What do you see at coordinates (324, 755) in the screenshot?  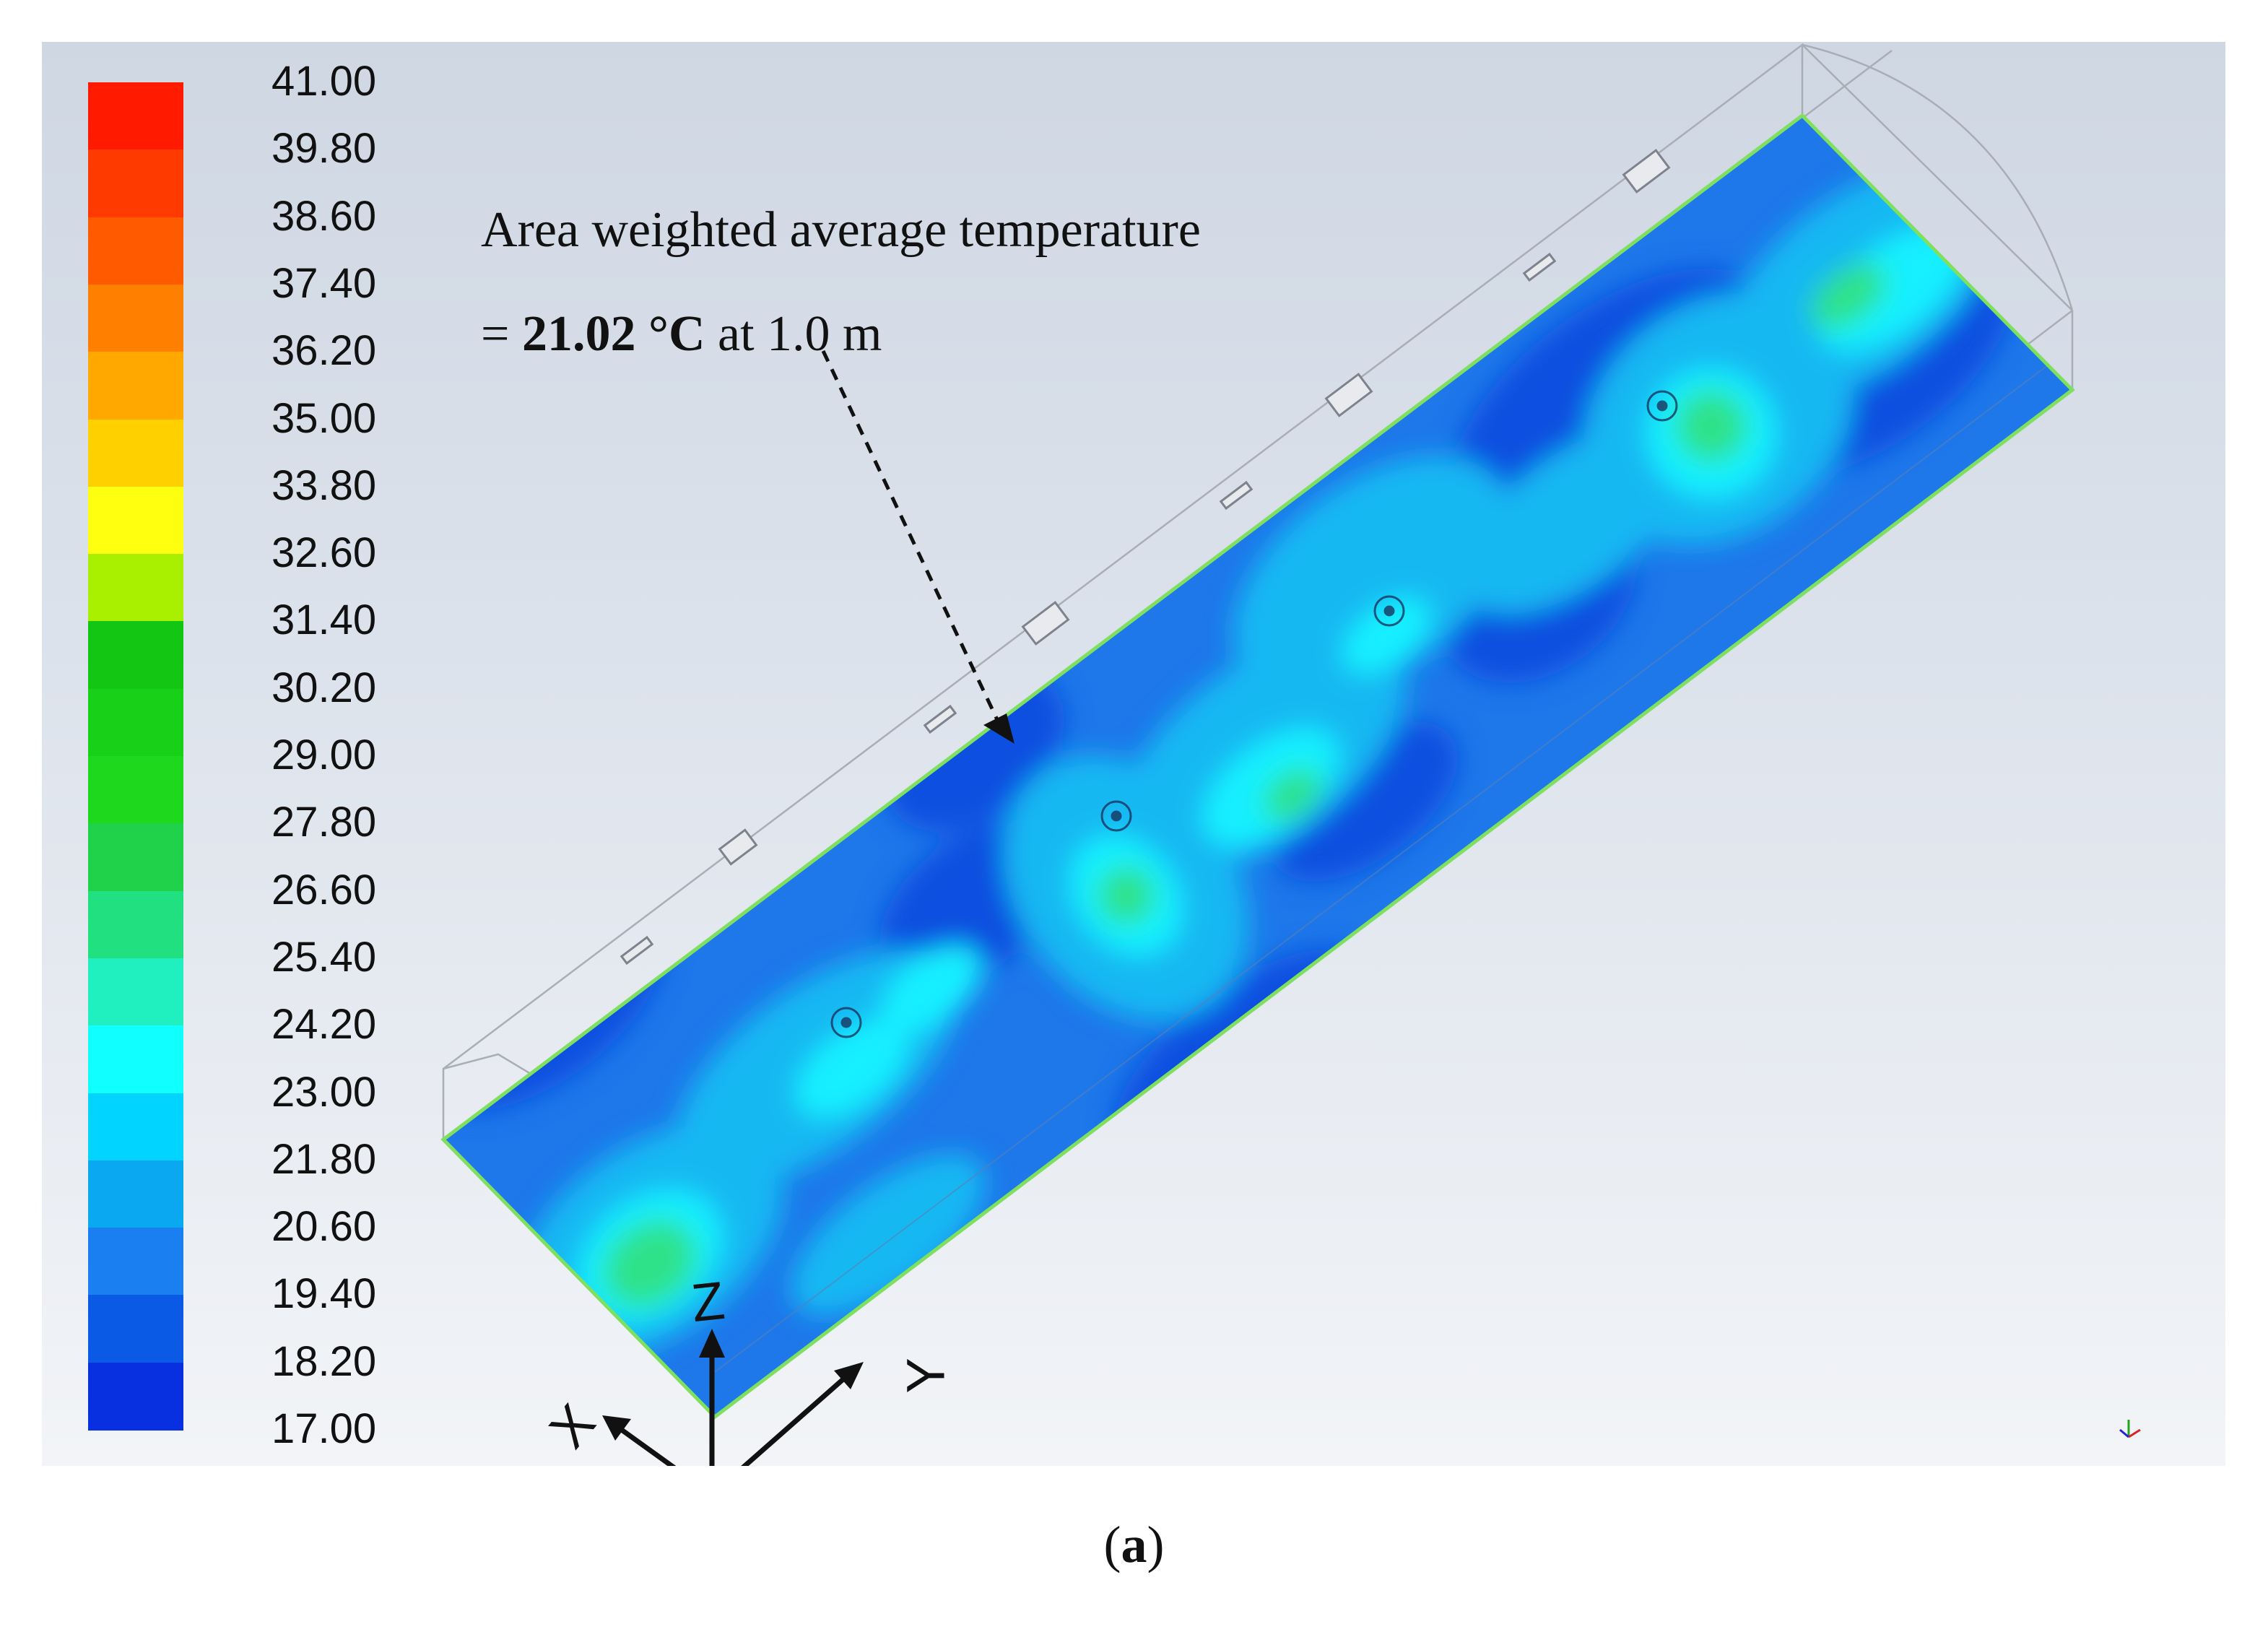 I see `legend-tick-label: 29.00` at bounding box center [324, 755].